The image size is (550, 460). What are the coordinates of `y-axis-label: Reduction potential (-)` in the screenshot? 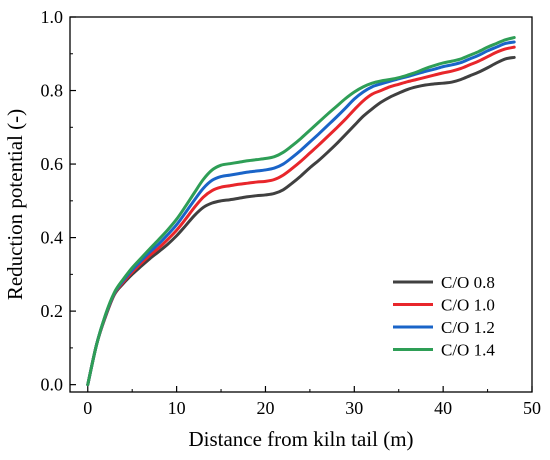 It's located at (15, 204).